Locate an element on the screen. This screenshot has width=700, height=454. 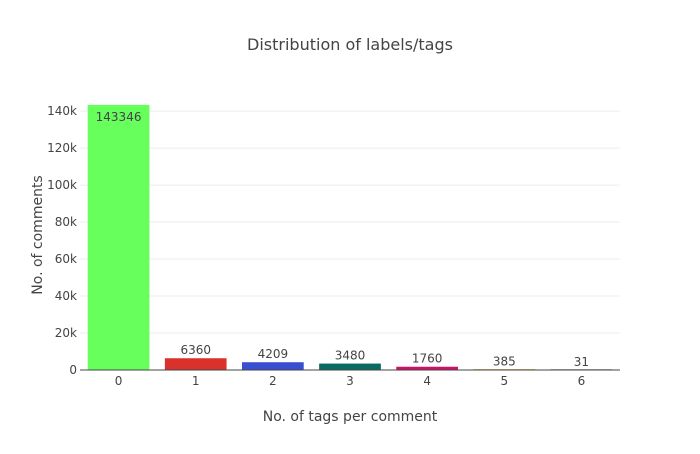
bar-value-label: 31 is located at coordinates (581, 362).